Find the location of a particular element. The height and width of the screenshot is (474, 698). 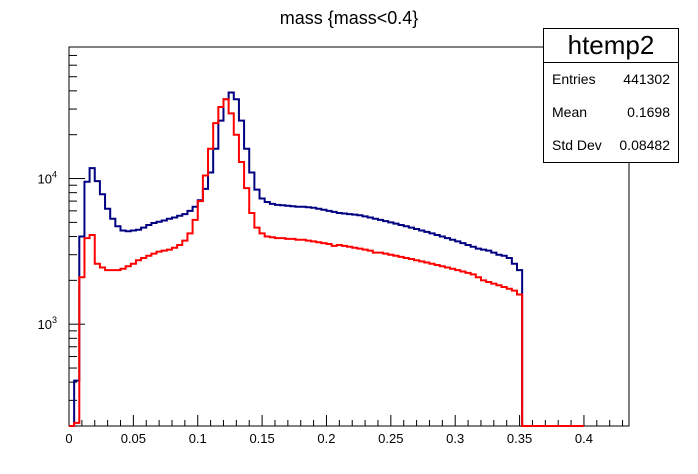

x-tick-label: 0.2 is located at coordinates (326, 438).